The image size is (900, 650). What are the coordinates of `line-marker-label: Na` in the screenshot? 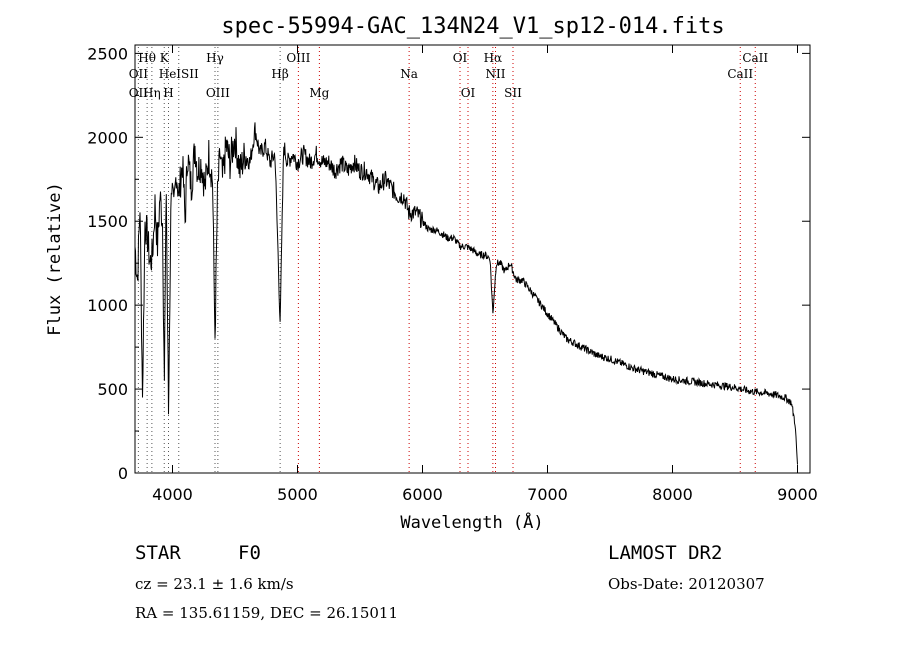 It's located at (409, 74).